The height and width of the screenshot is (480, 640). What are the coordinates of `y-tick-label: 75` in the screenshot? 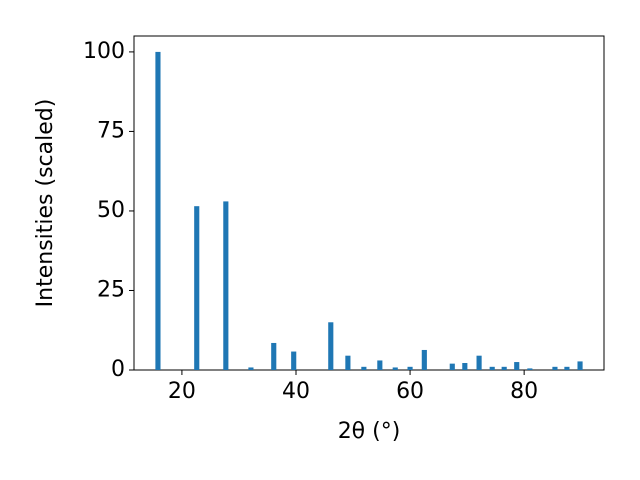 It's located at (111, 130).